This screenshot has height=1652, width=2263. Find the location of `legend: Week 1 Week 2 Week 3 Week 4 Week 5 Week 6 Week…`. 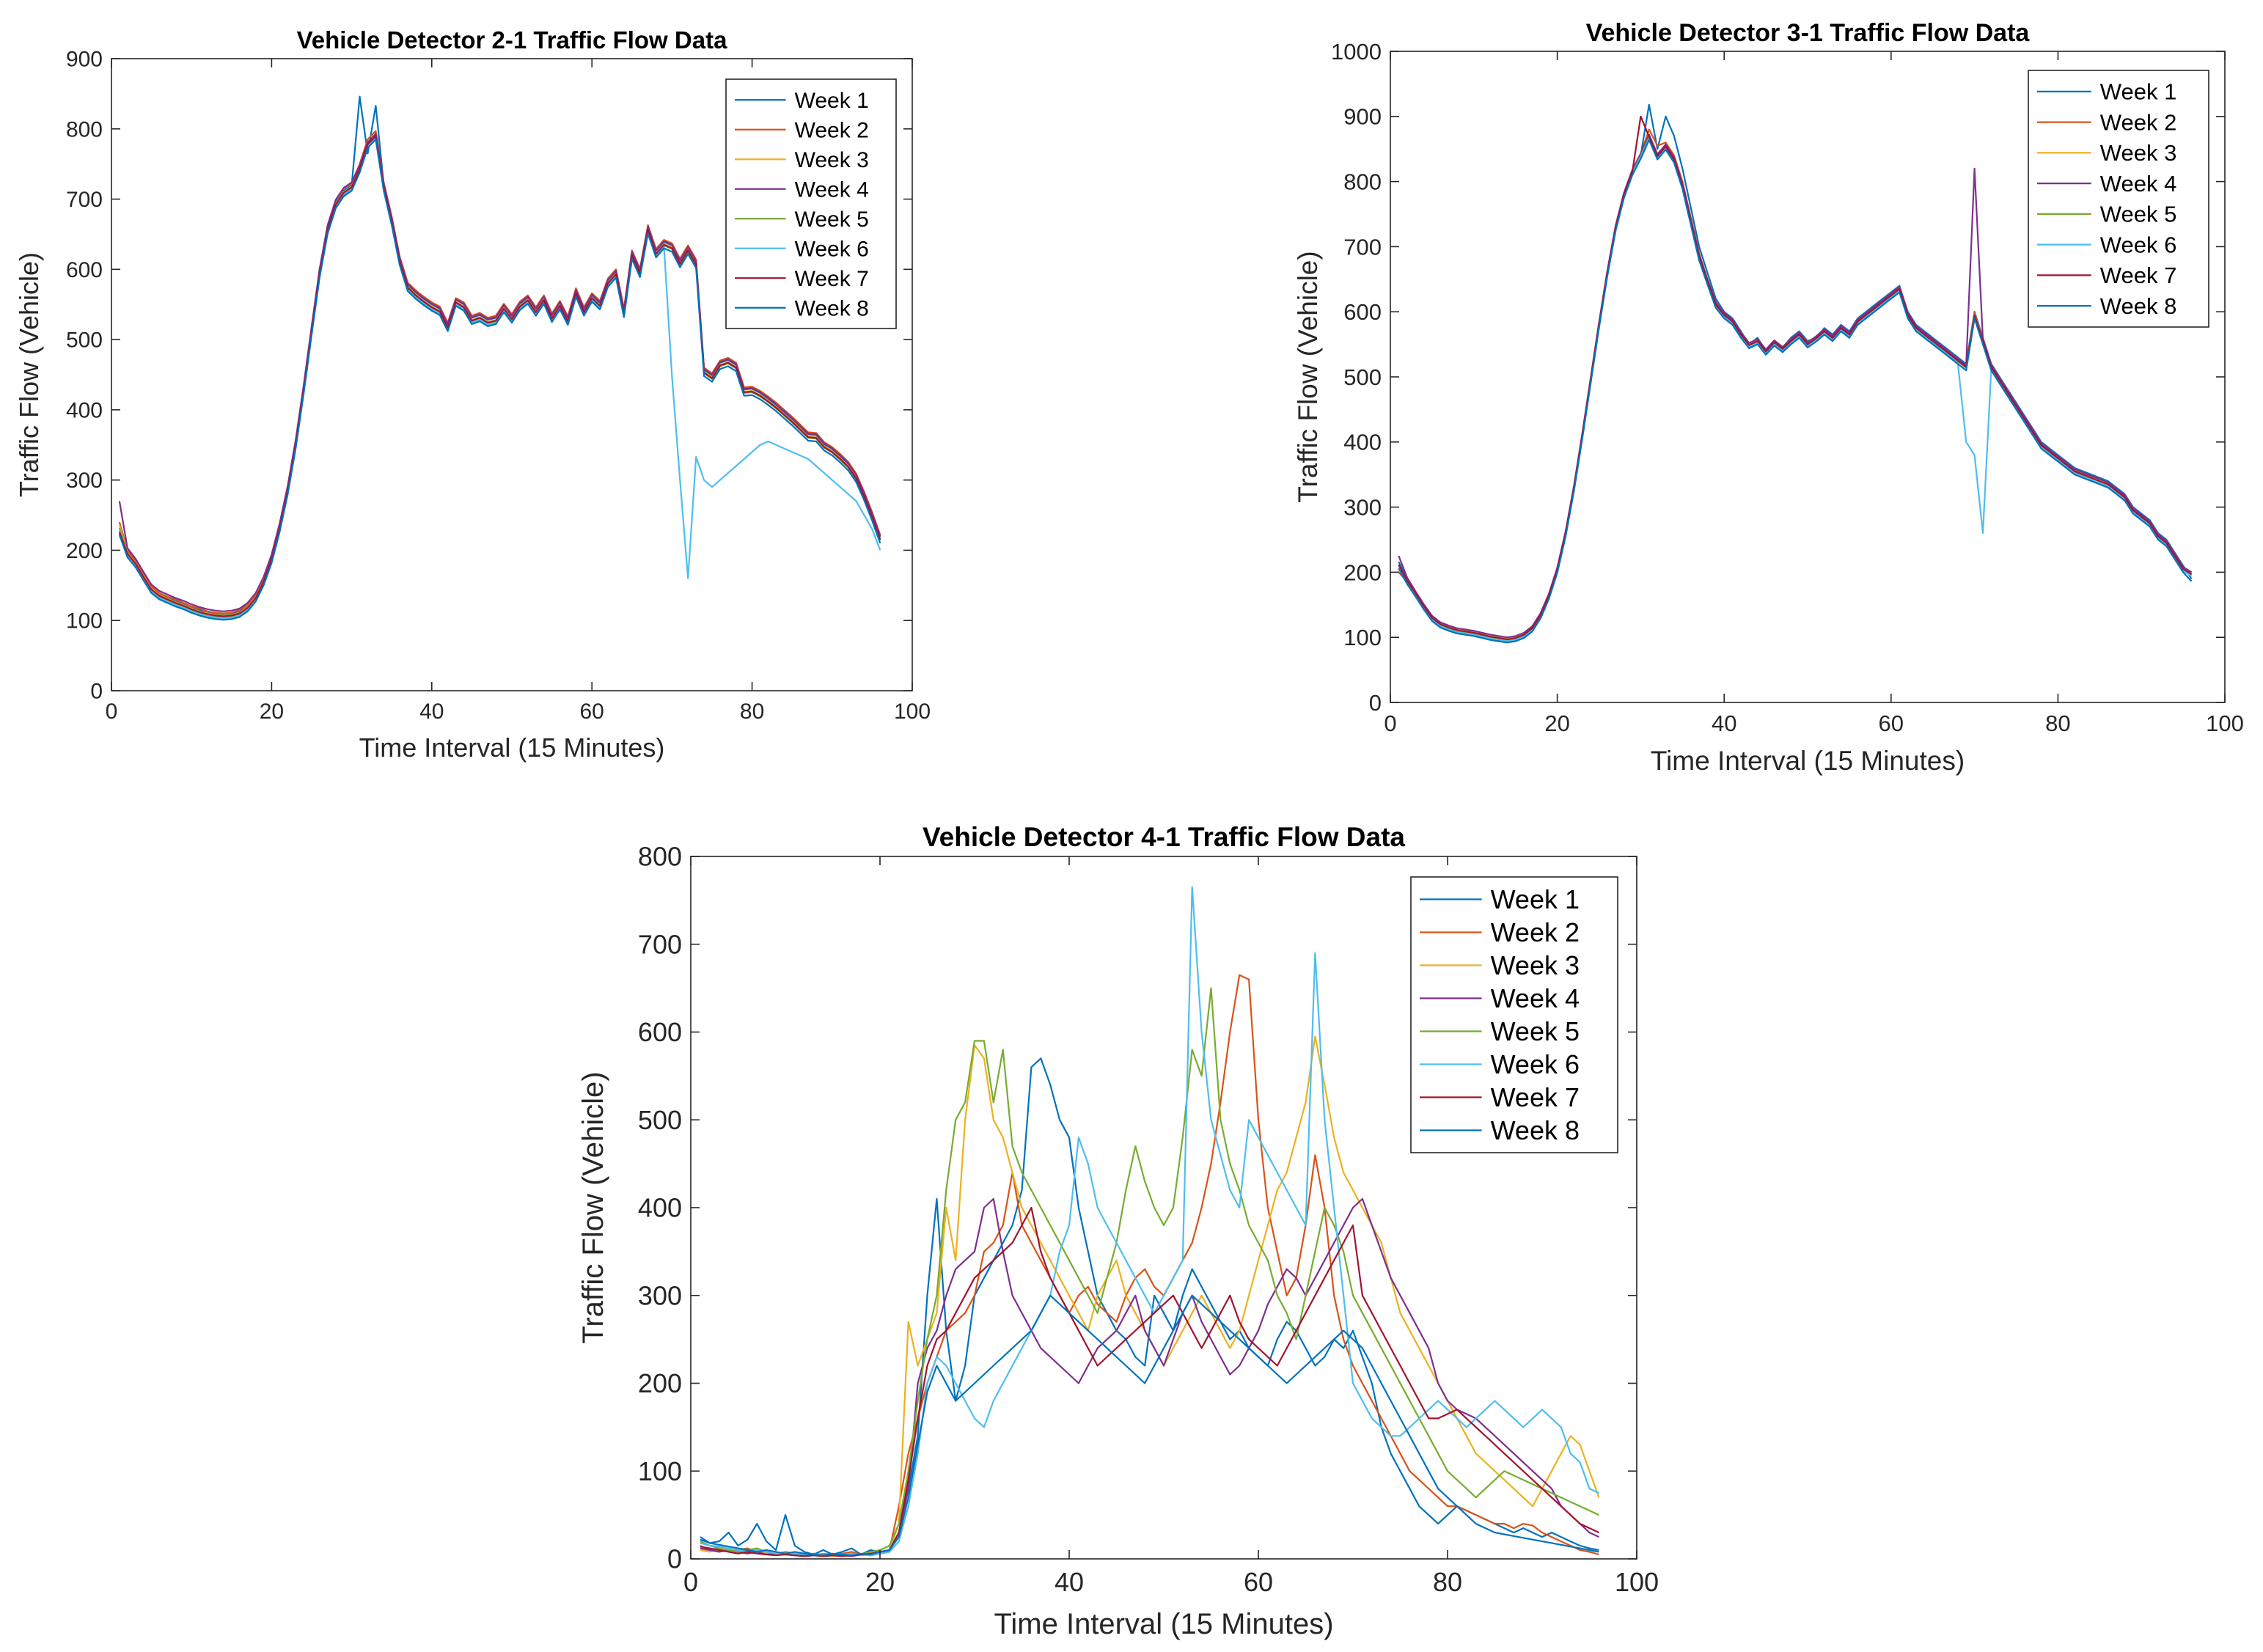

legend: Week 1 Week 2 Week 3 Week 4 Week 5 Week 6 Week… is located at coordinates (2119, 199).